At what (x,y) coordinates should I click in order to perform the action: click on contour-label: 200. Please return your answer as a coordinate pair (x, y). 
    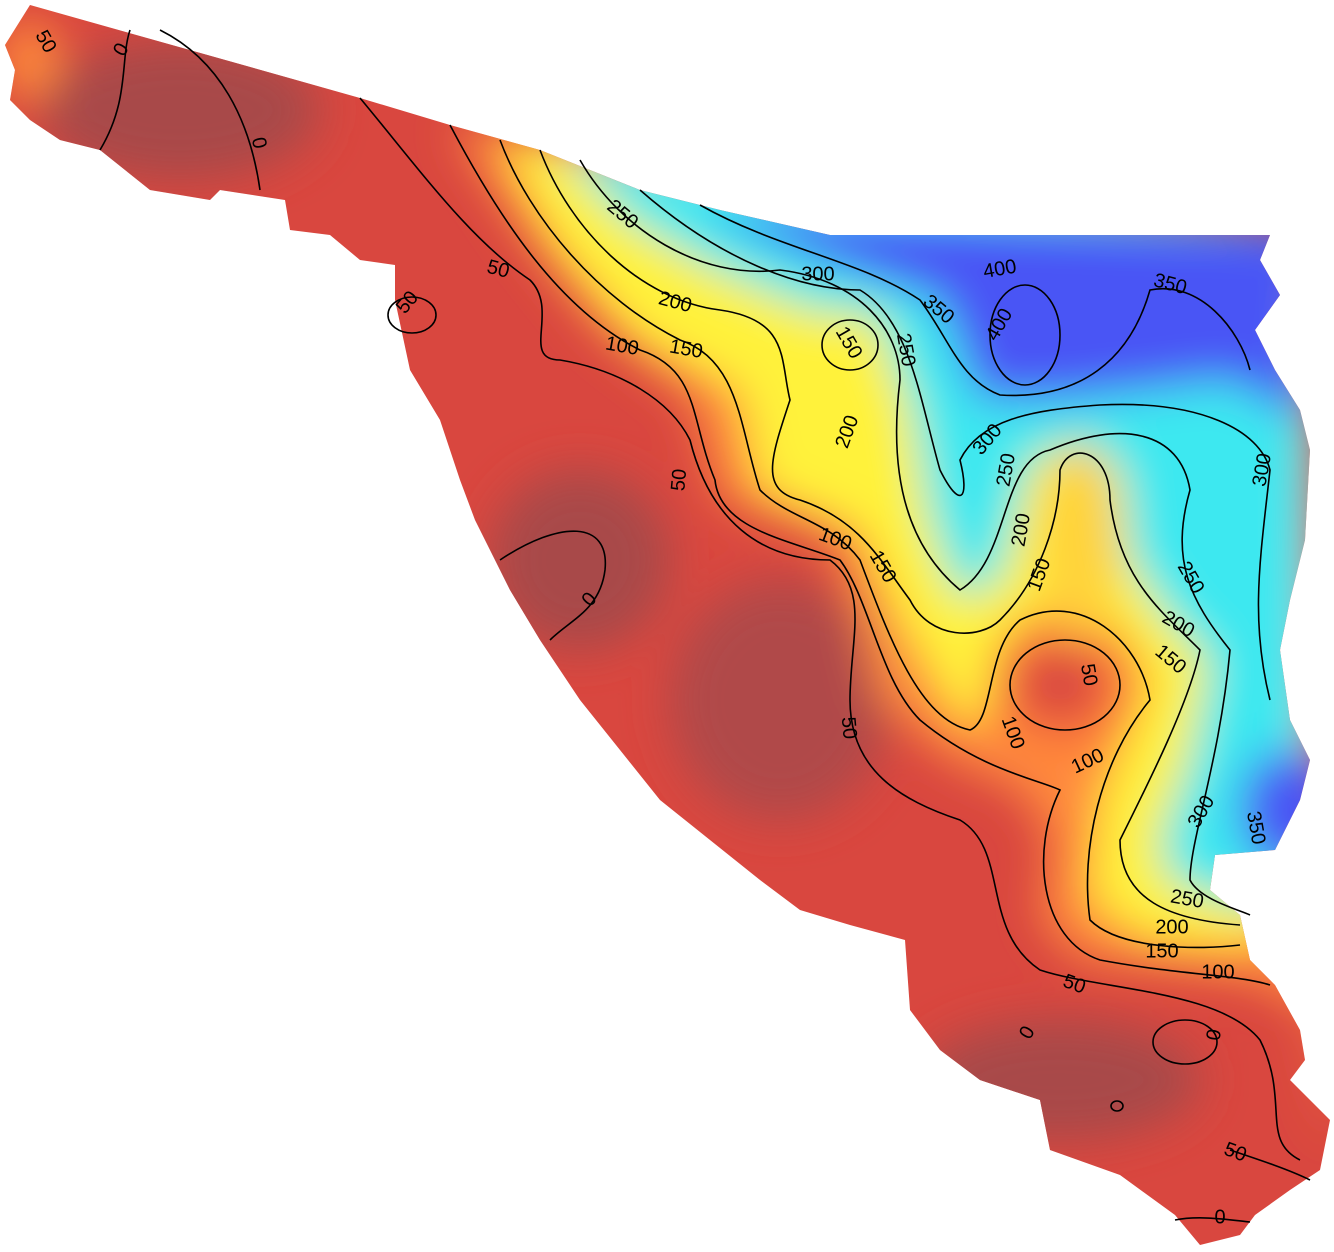
    Looking at the image, I should click on (1171, 927).